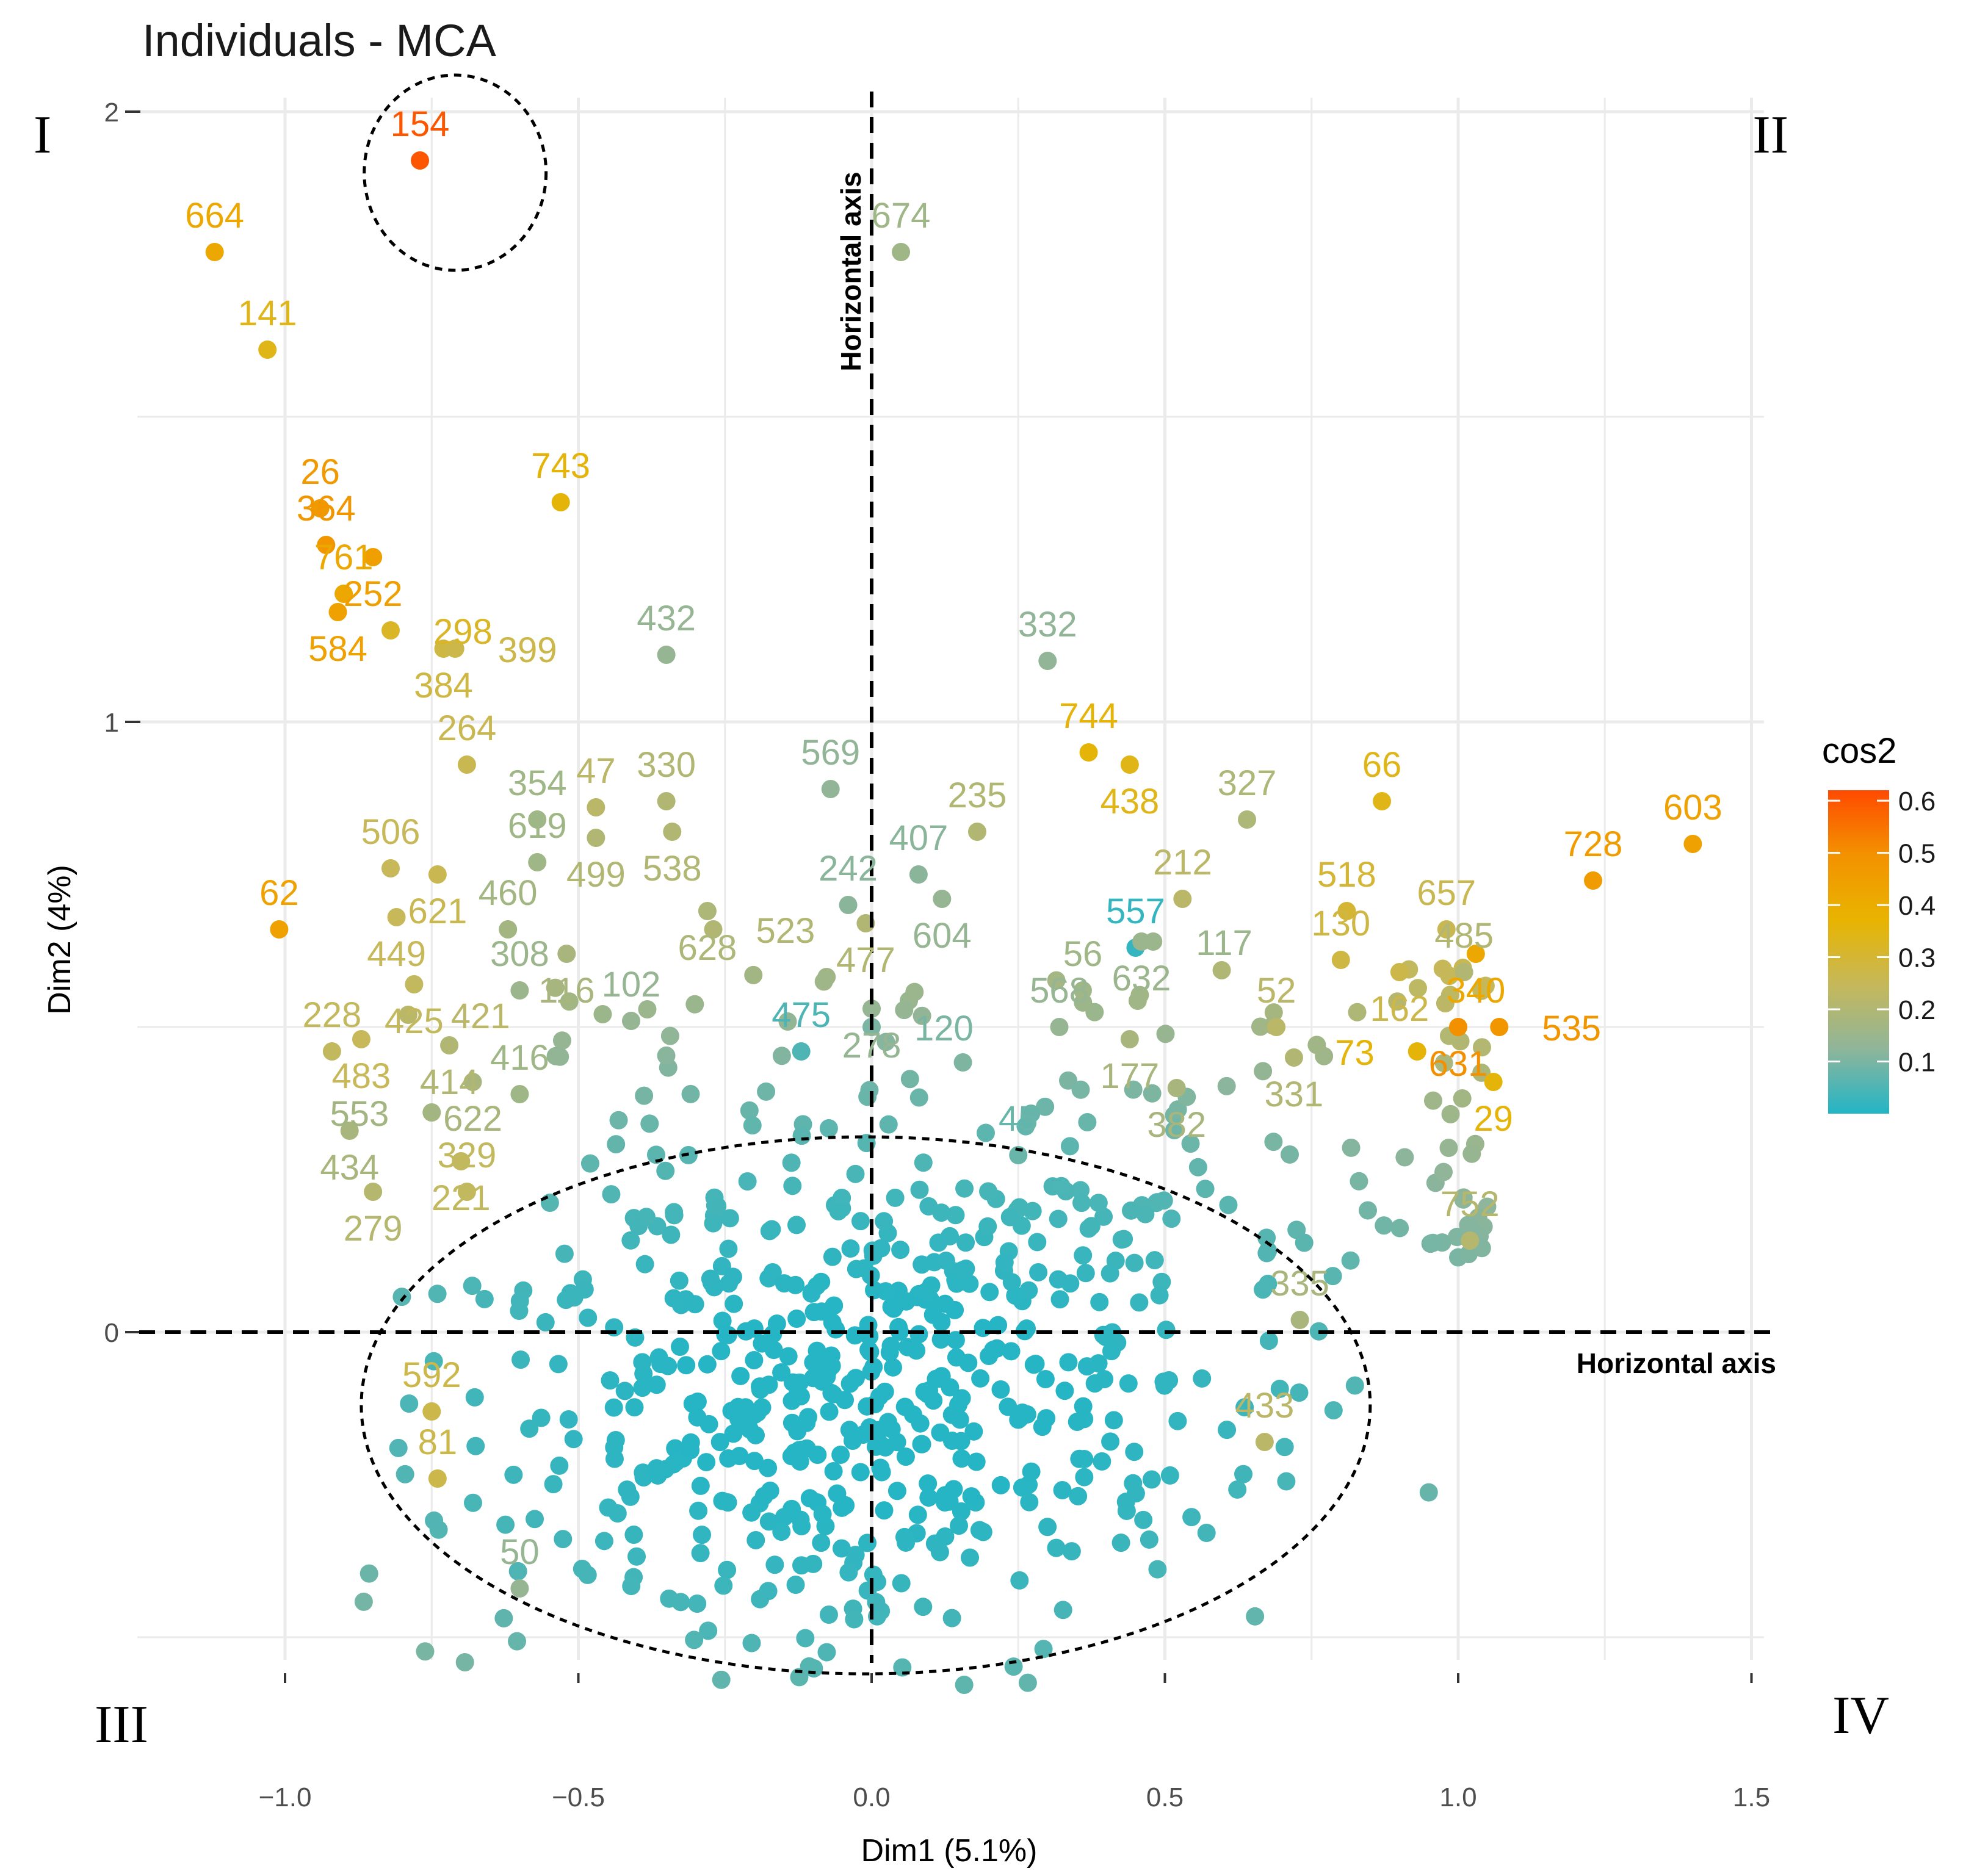  I want to click on point-label-628: 628, so click(708, 948).